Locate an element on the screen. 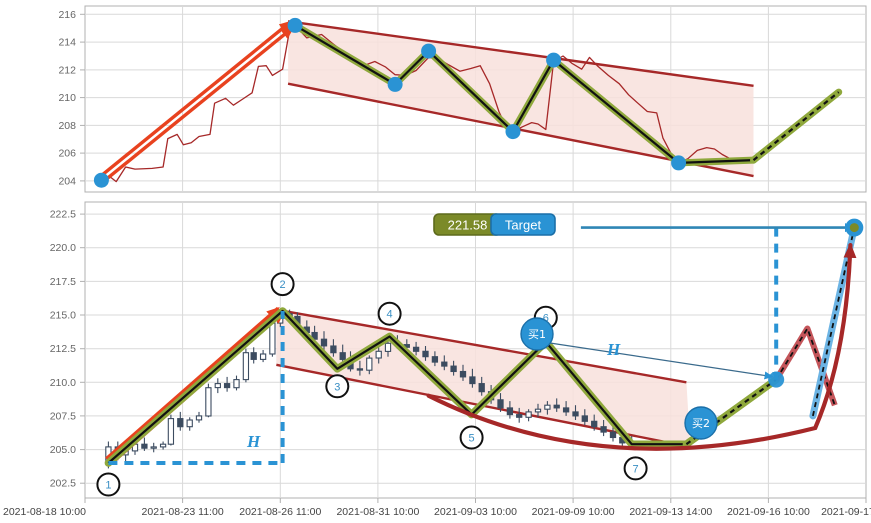  target-label-badge: Target is located at coordinates (523, 224).